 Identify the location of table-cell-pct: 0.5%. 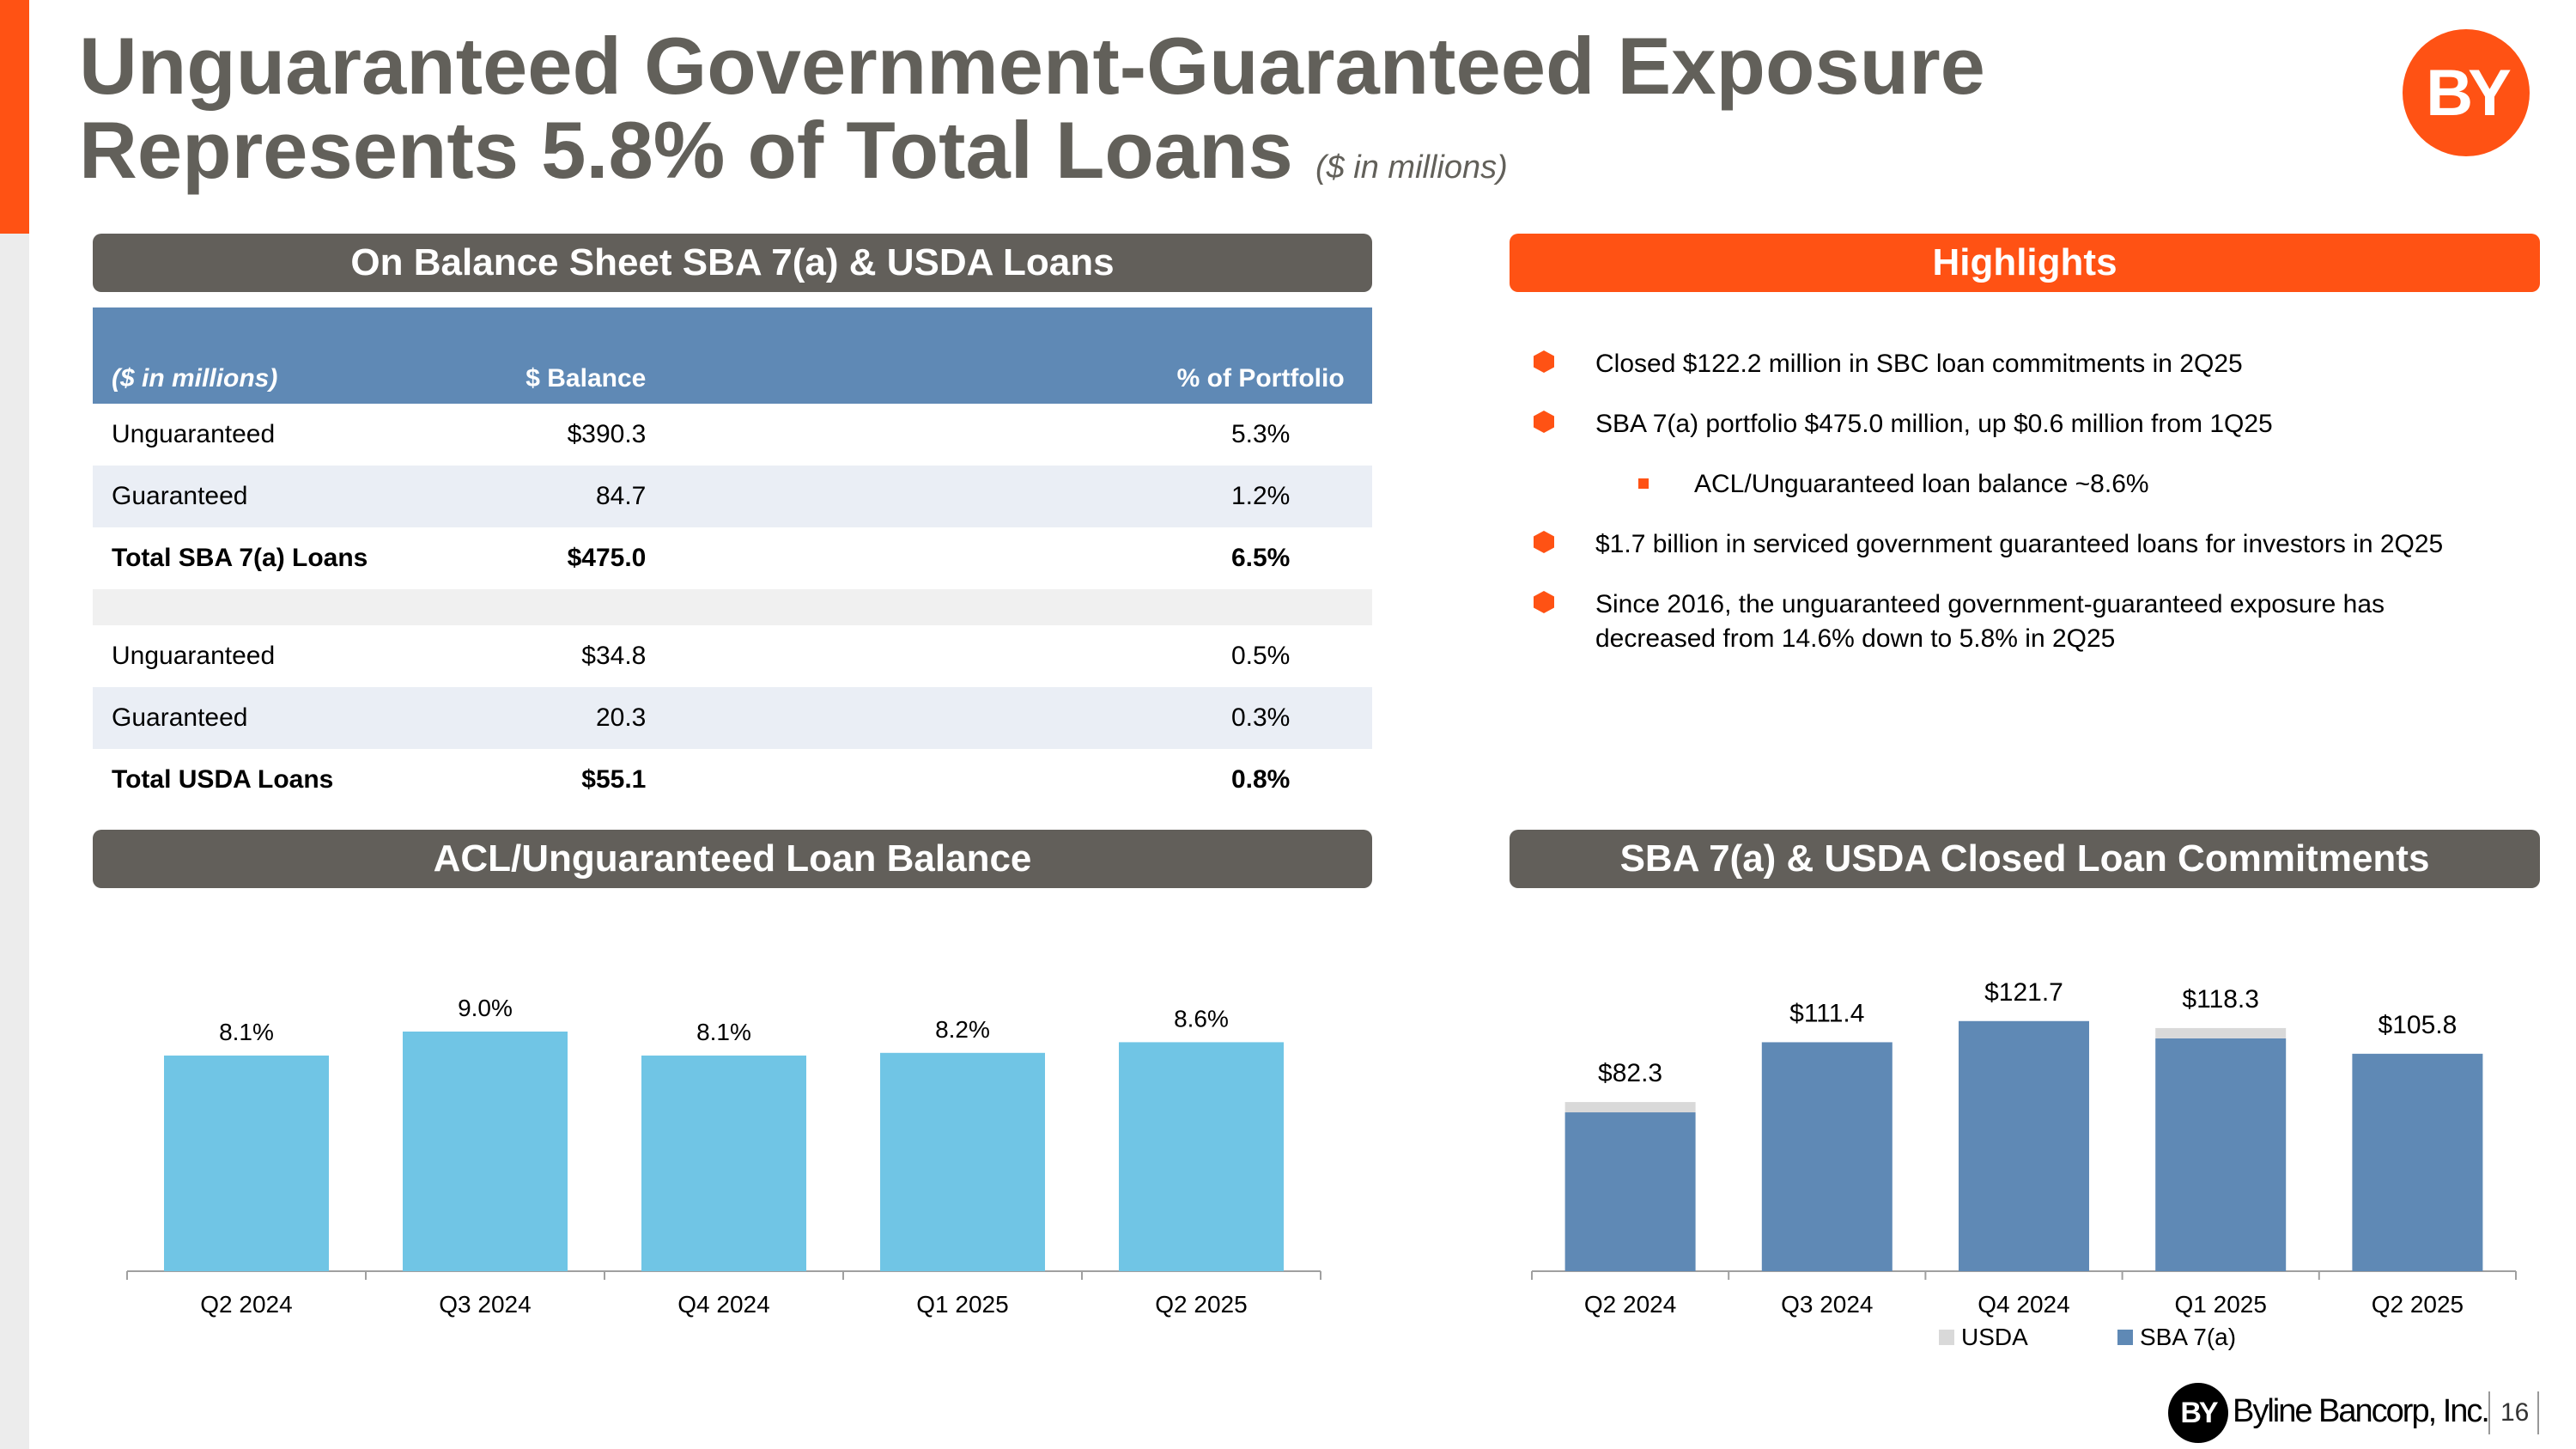
(1261, 656).